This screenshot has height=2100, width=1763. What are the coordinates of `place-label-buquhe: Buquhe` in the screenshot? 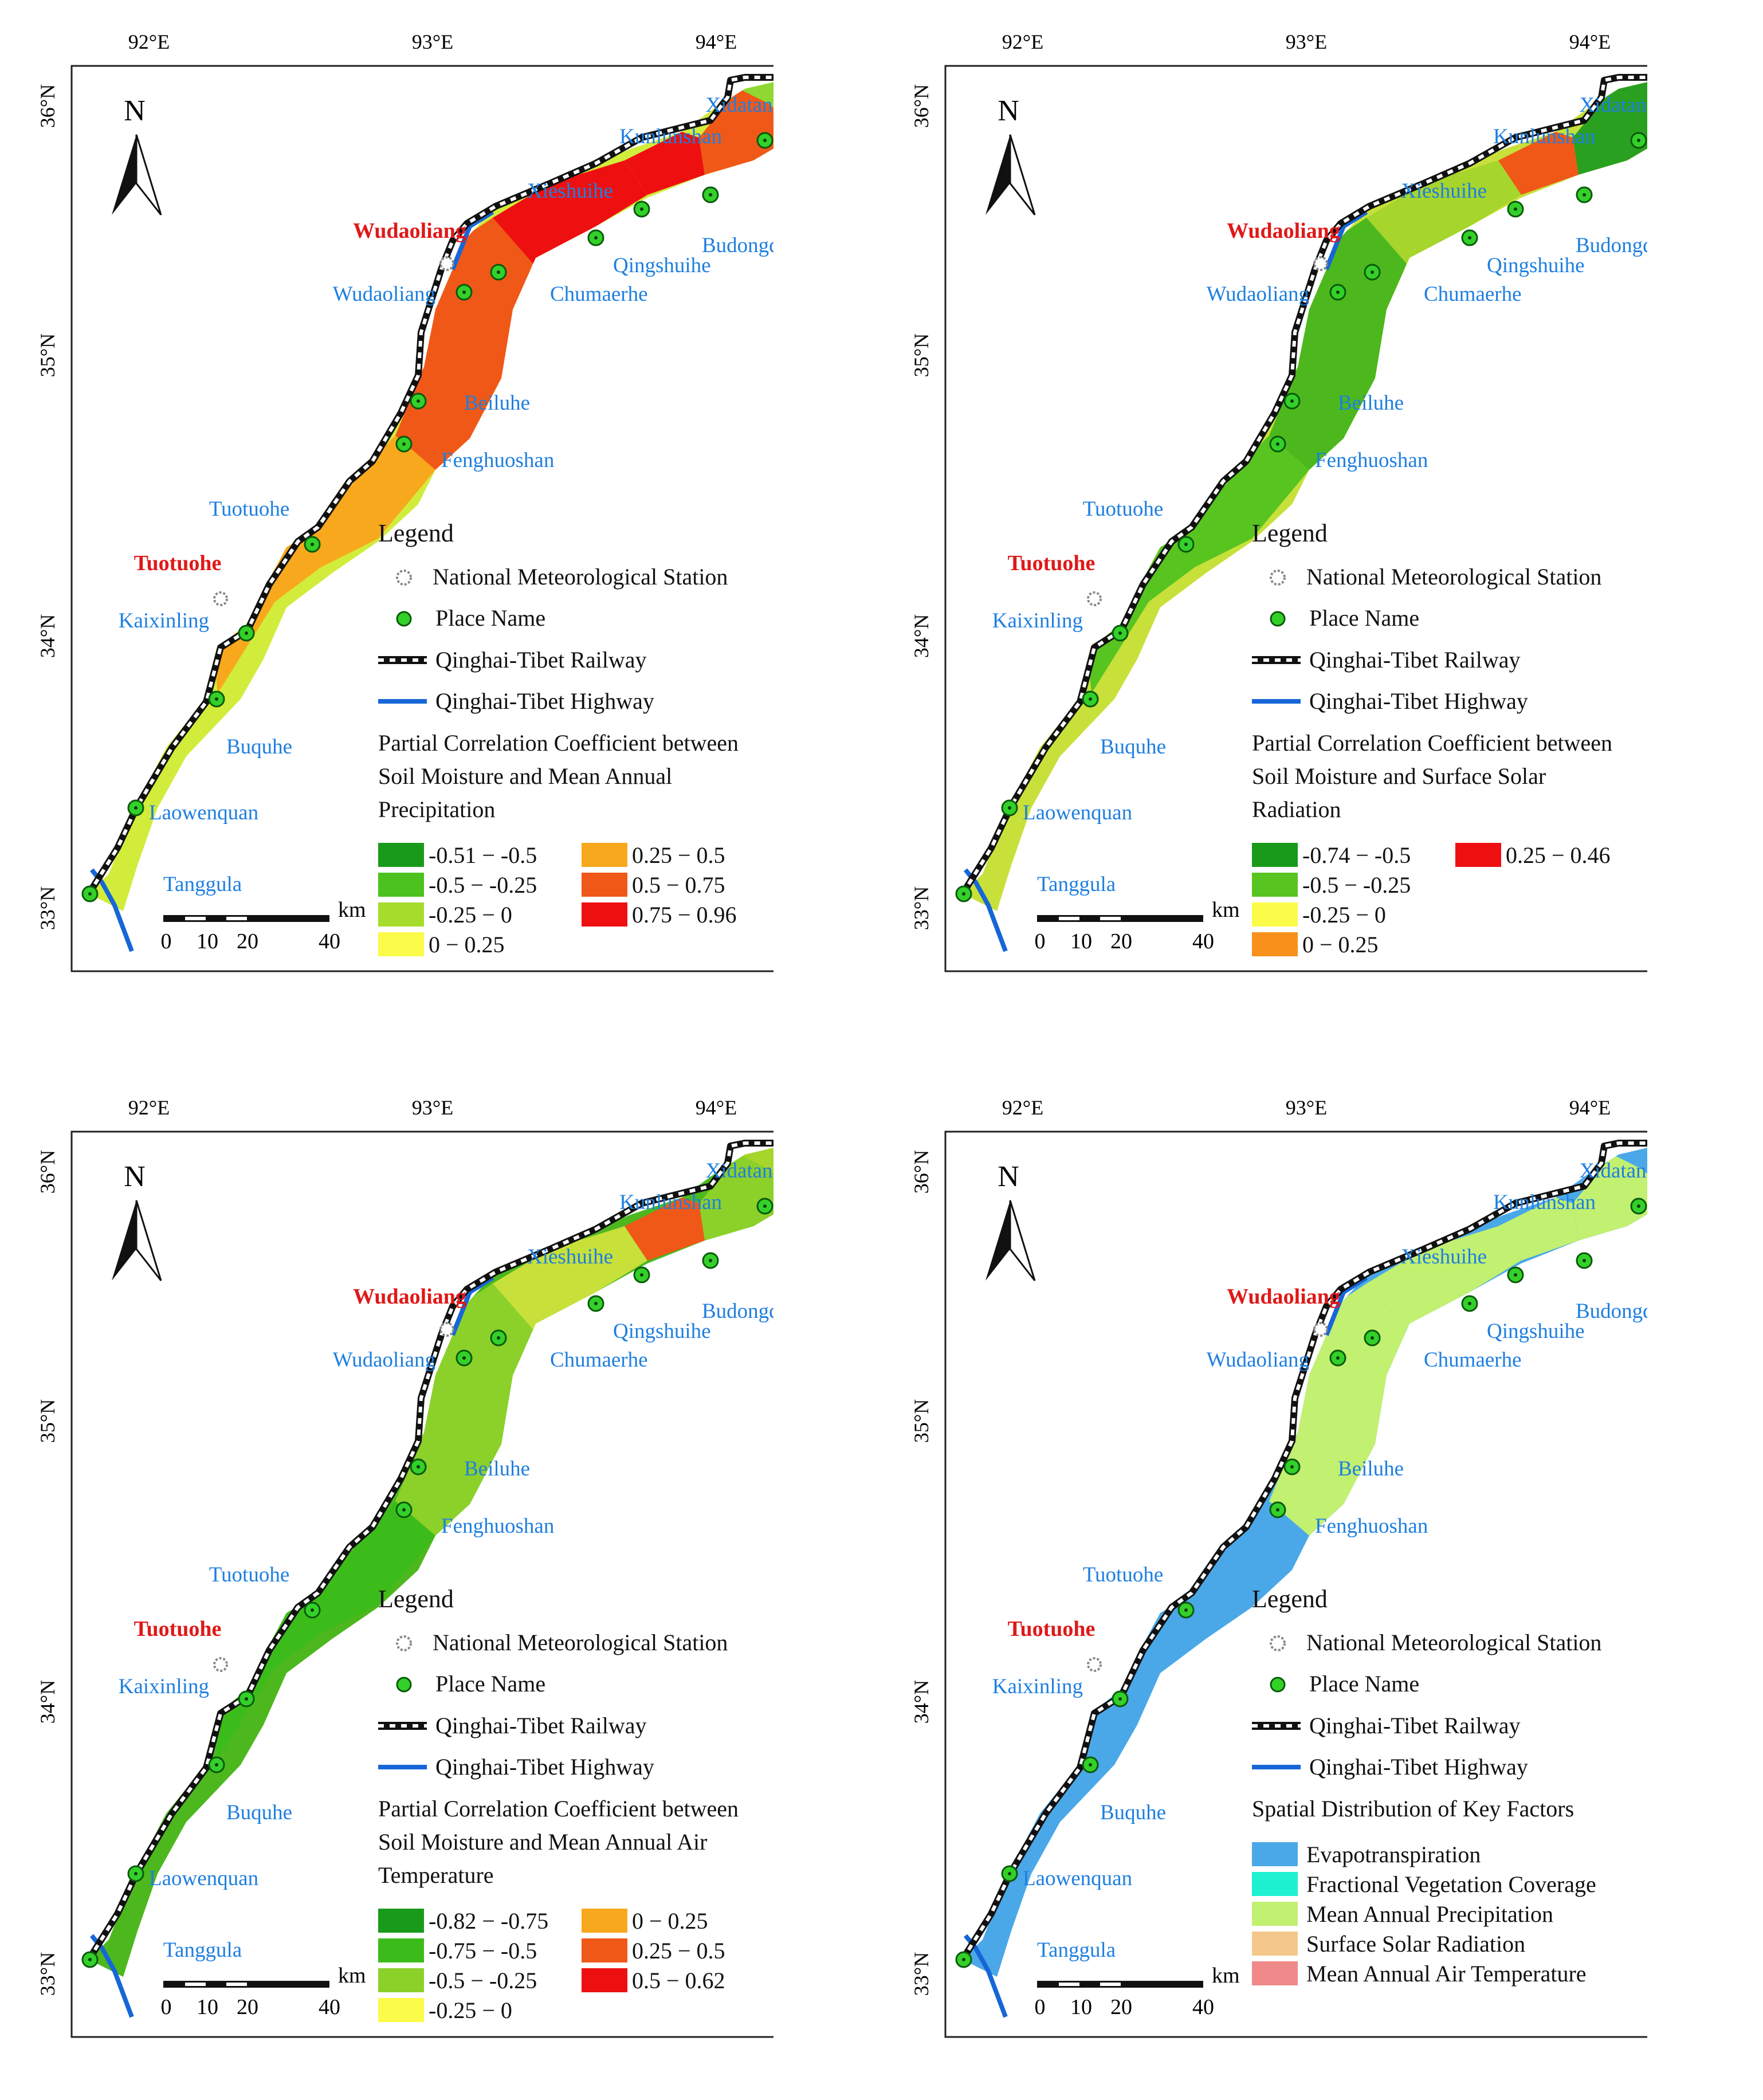 It's located at (1133, 747).